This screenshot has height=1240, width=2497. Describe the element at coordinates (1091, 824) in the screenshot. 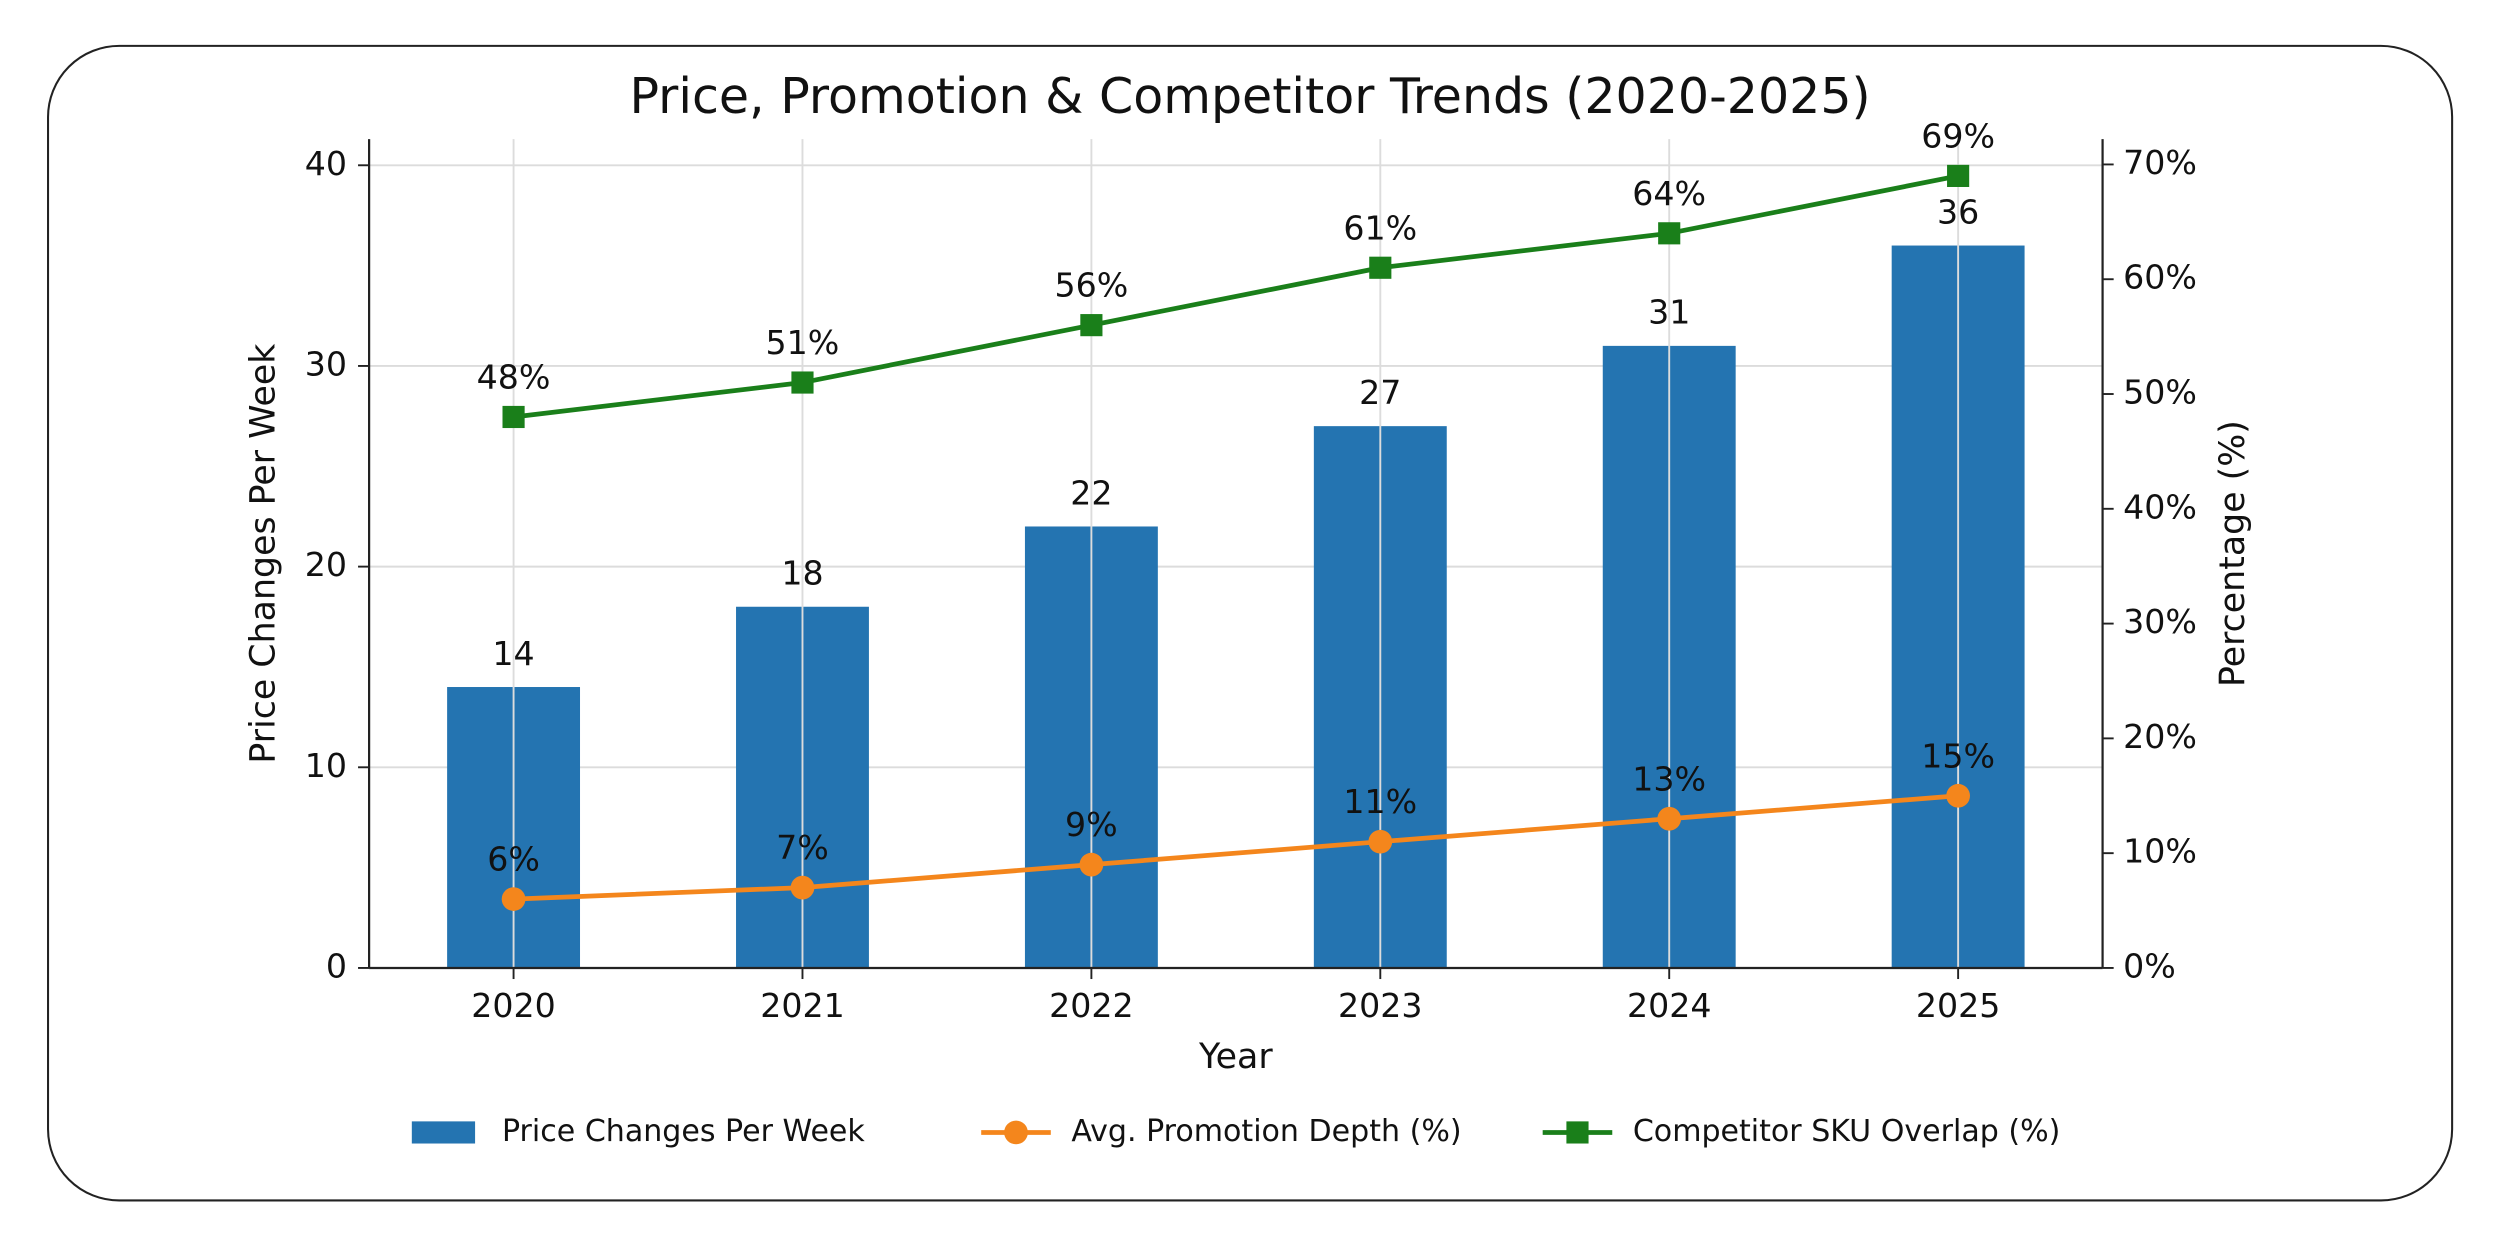

I see `line-value-label: 9%` at that location.